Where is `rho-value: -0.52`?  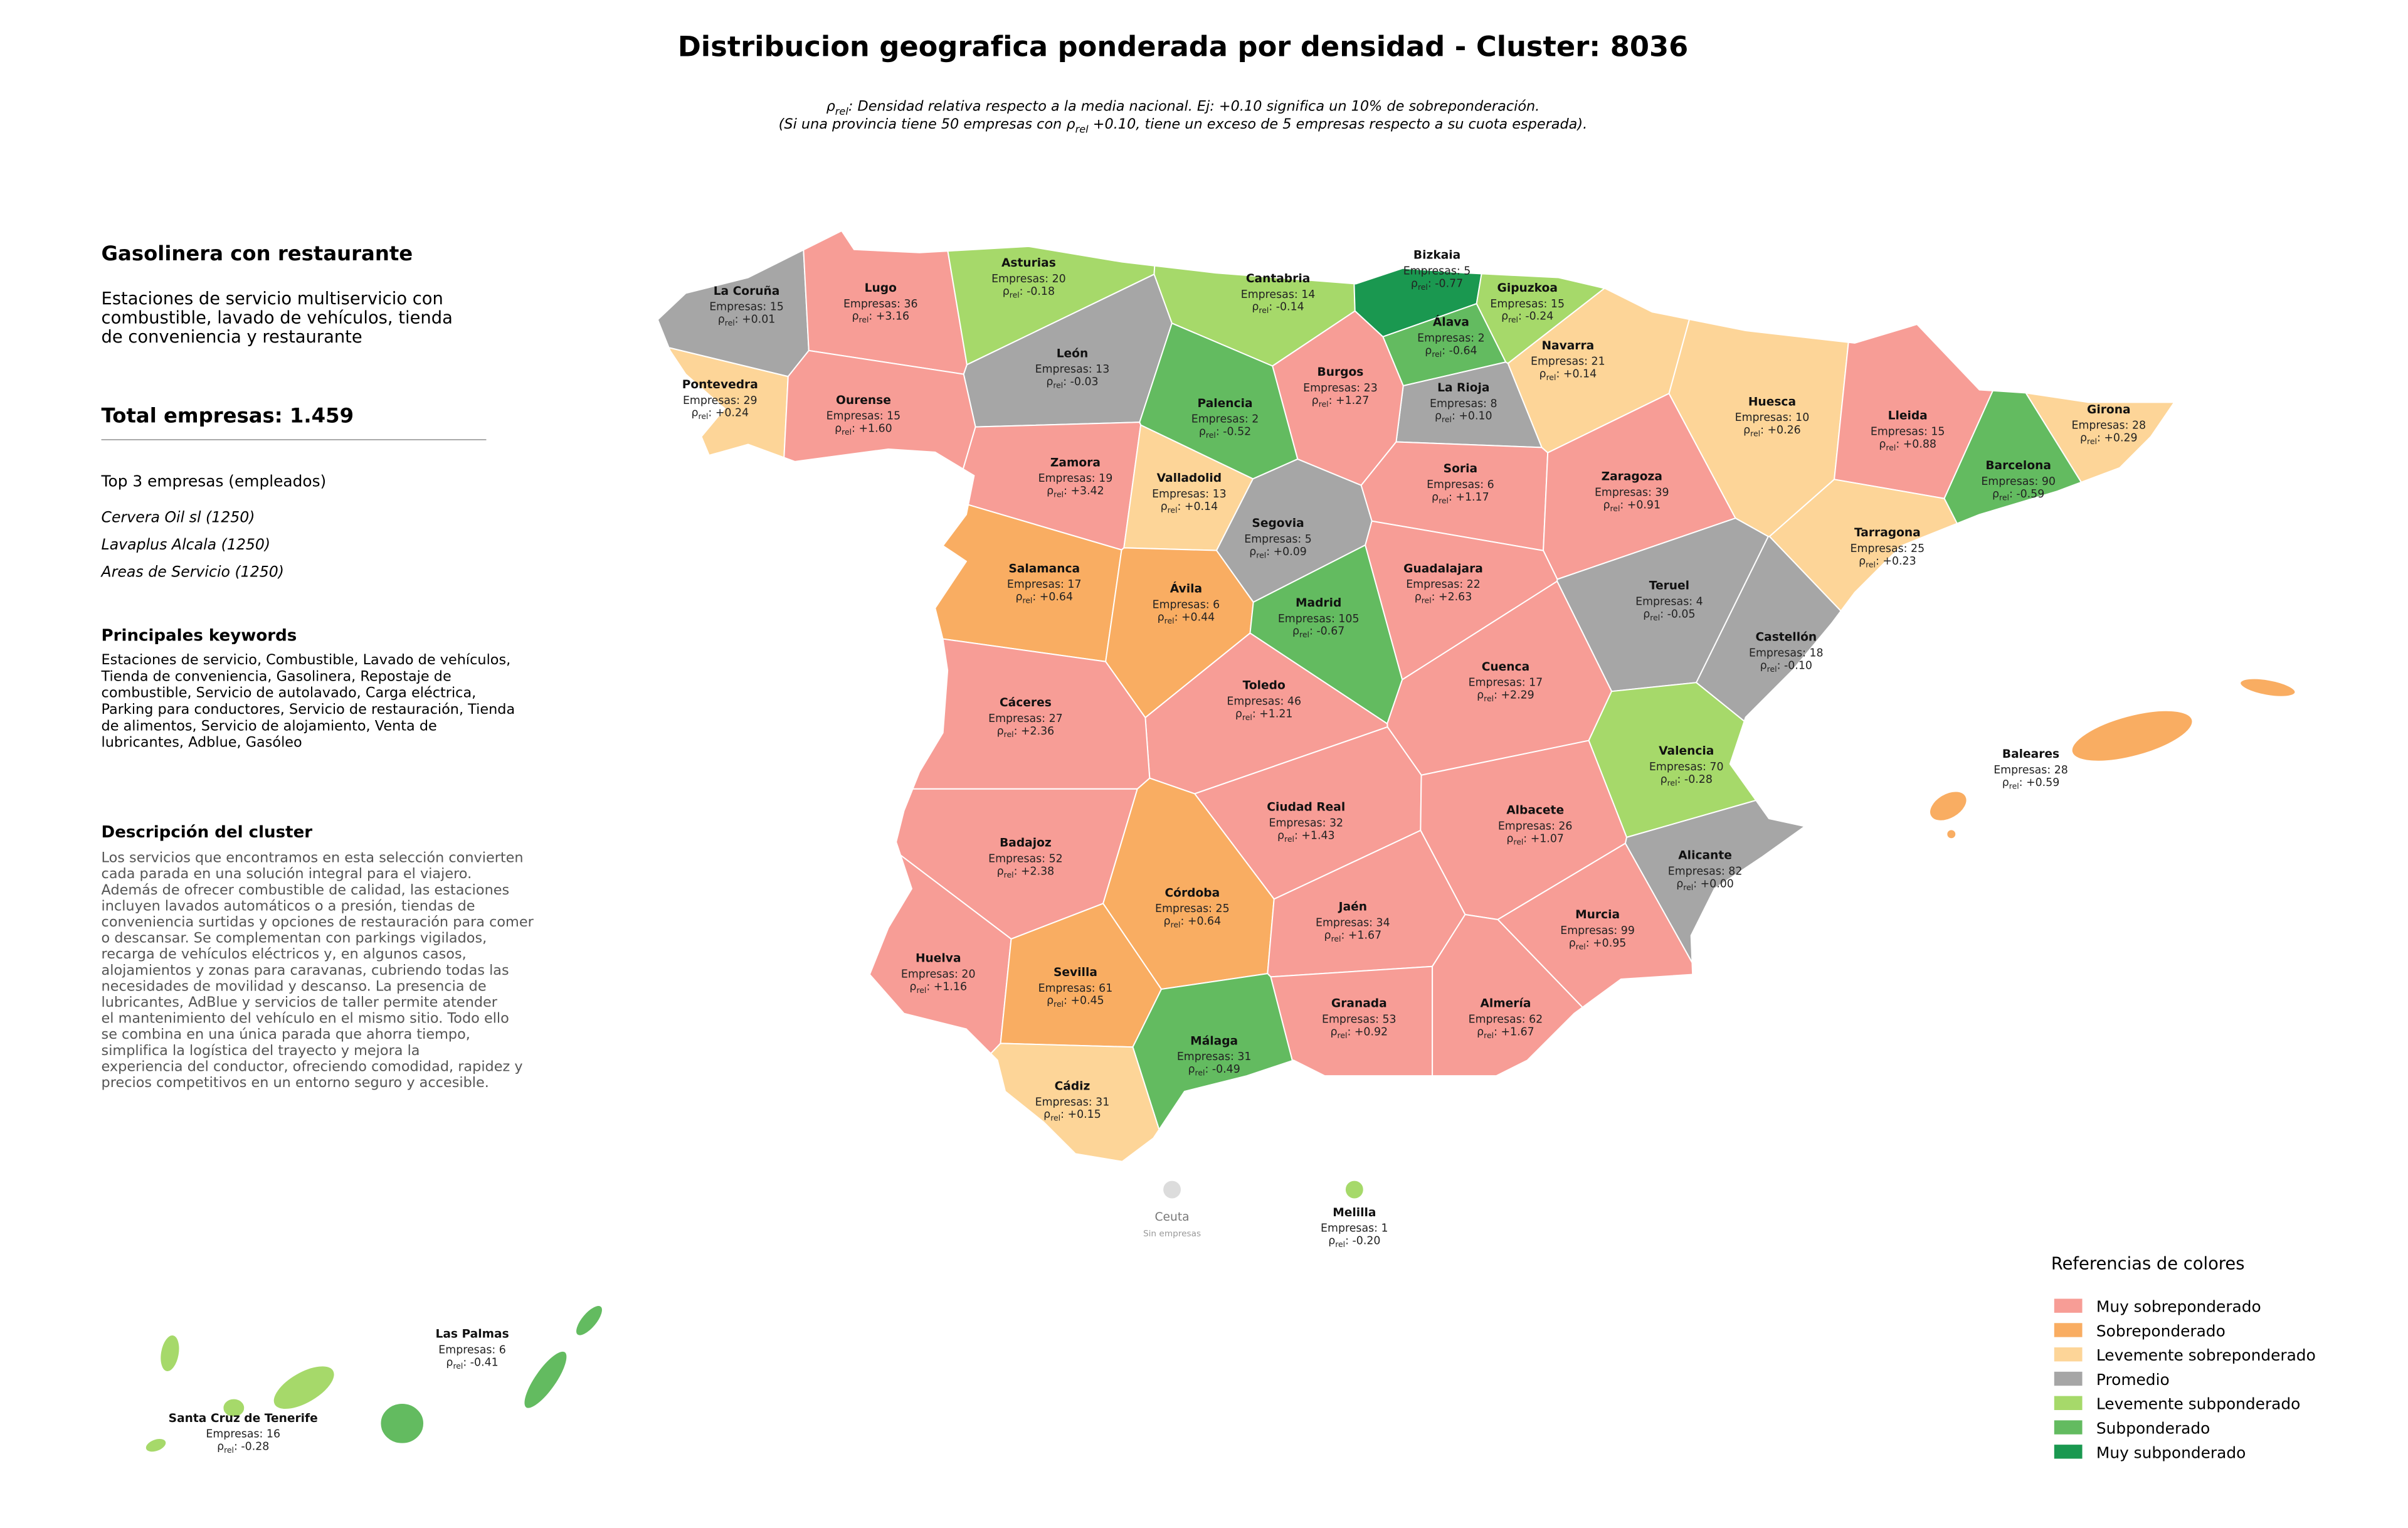 rho-value: -0.52 is located at coordinates (1237, 432).